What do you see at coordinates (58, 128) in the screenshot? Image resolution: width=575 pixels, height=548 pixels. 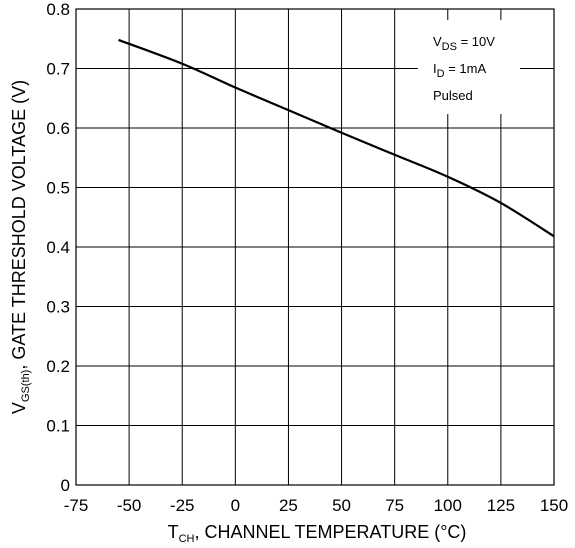 I see `y-tick-label: 0.6` at bounding box center [58, 128].